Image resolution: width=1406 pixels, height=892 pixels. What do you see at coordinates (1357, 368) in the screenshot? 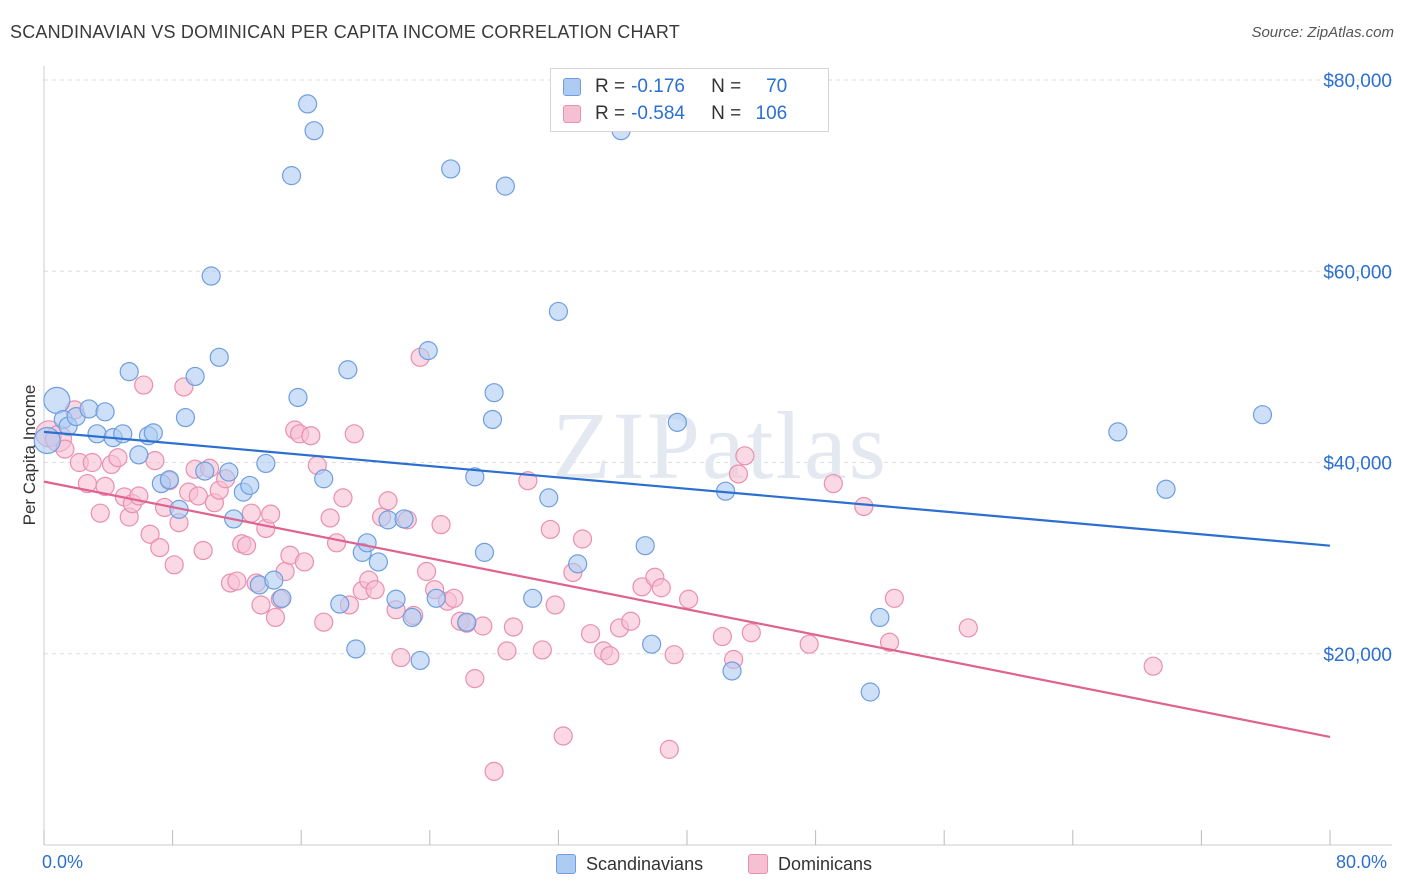
I see `y-tick-labels: $20,000 $40,000 $60,000 $80,000` at bounding box center [1357, 368].